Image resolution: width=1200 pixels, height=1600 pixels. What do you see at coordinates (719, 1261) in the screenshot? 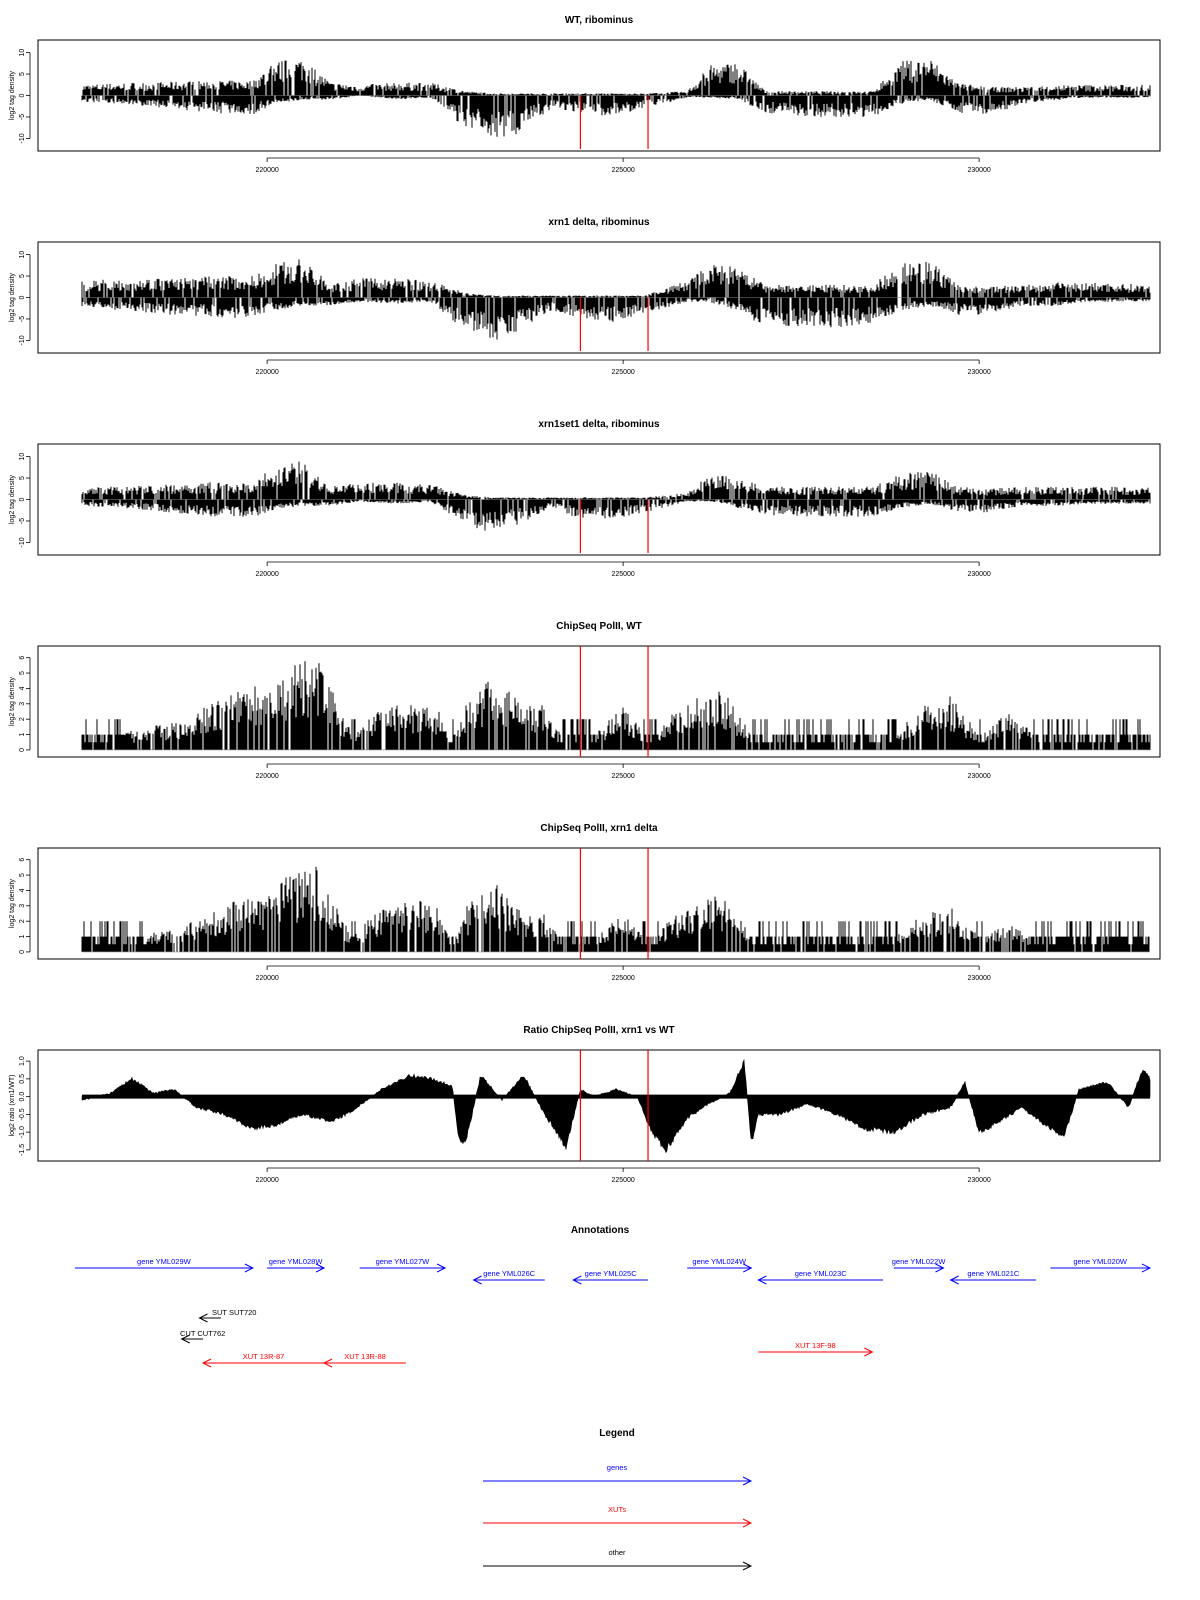
I see `gene-label: gene YML024W` at bounding box center [719, 1261].